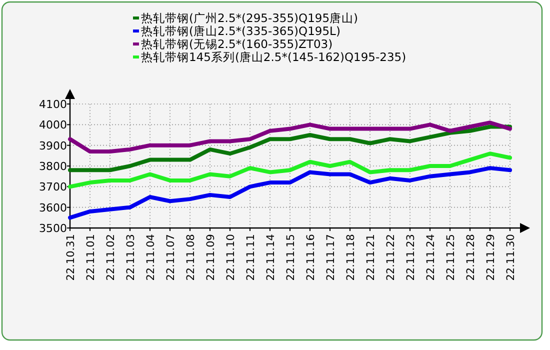  What do you see at coordinates (71, 257) in the screenshot?
I see `x-tick-label: 22.10.31` at bounding box center [71, 257].